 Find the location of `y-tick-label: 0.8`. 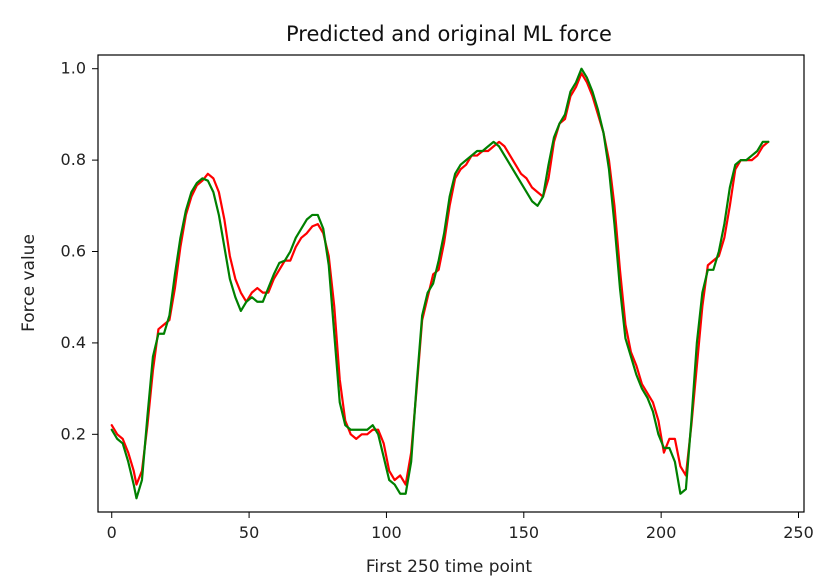

y-tick-label: 0.8 is located at coordinates (73, 159).